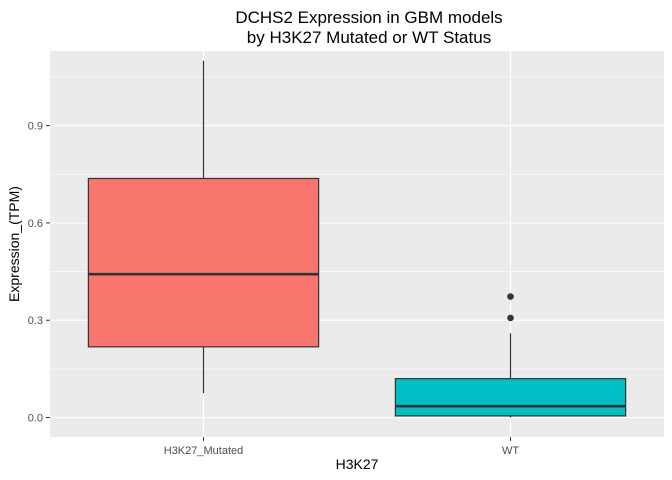 The height and width of the screenshot is (480, 672). What do you see at coordinates (203, 262) in the screenshot?
I see `box-h3k27_mutated` at bounding box center [203, 262].